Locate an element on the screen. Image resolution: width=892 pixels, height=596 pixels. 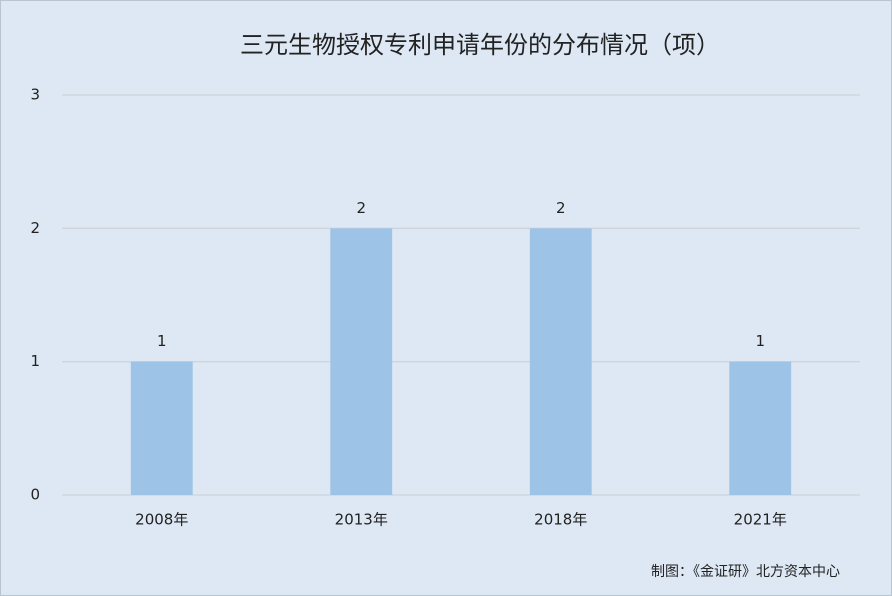
y-tick-label: 0 is located at coordinates (35, 495).